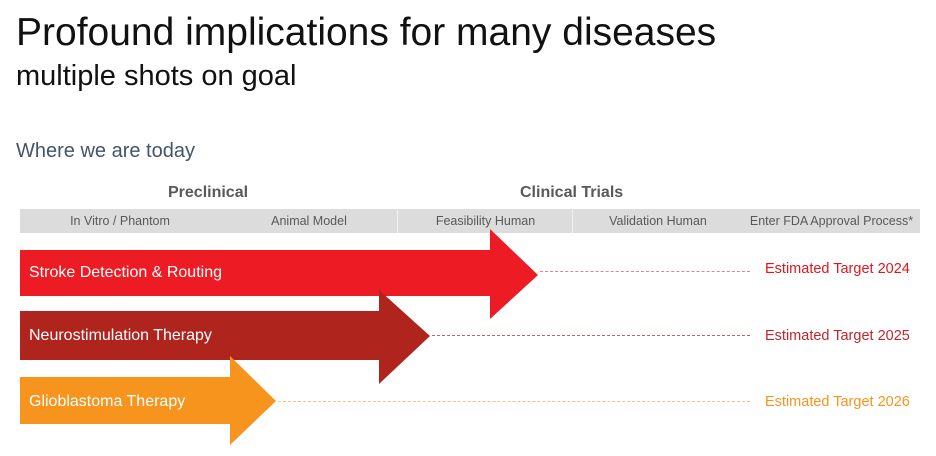  Describe the element at coordinates (837, 269) in the screenshot. I see `stroke-detection-target: Estimated Target 2024` at that location.